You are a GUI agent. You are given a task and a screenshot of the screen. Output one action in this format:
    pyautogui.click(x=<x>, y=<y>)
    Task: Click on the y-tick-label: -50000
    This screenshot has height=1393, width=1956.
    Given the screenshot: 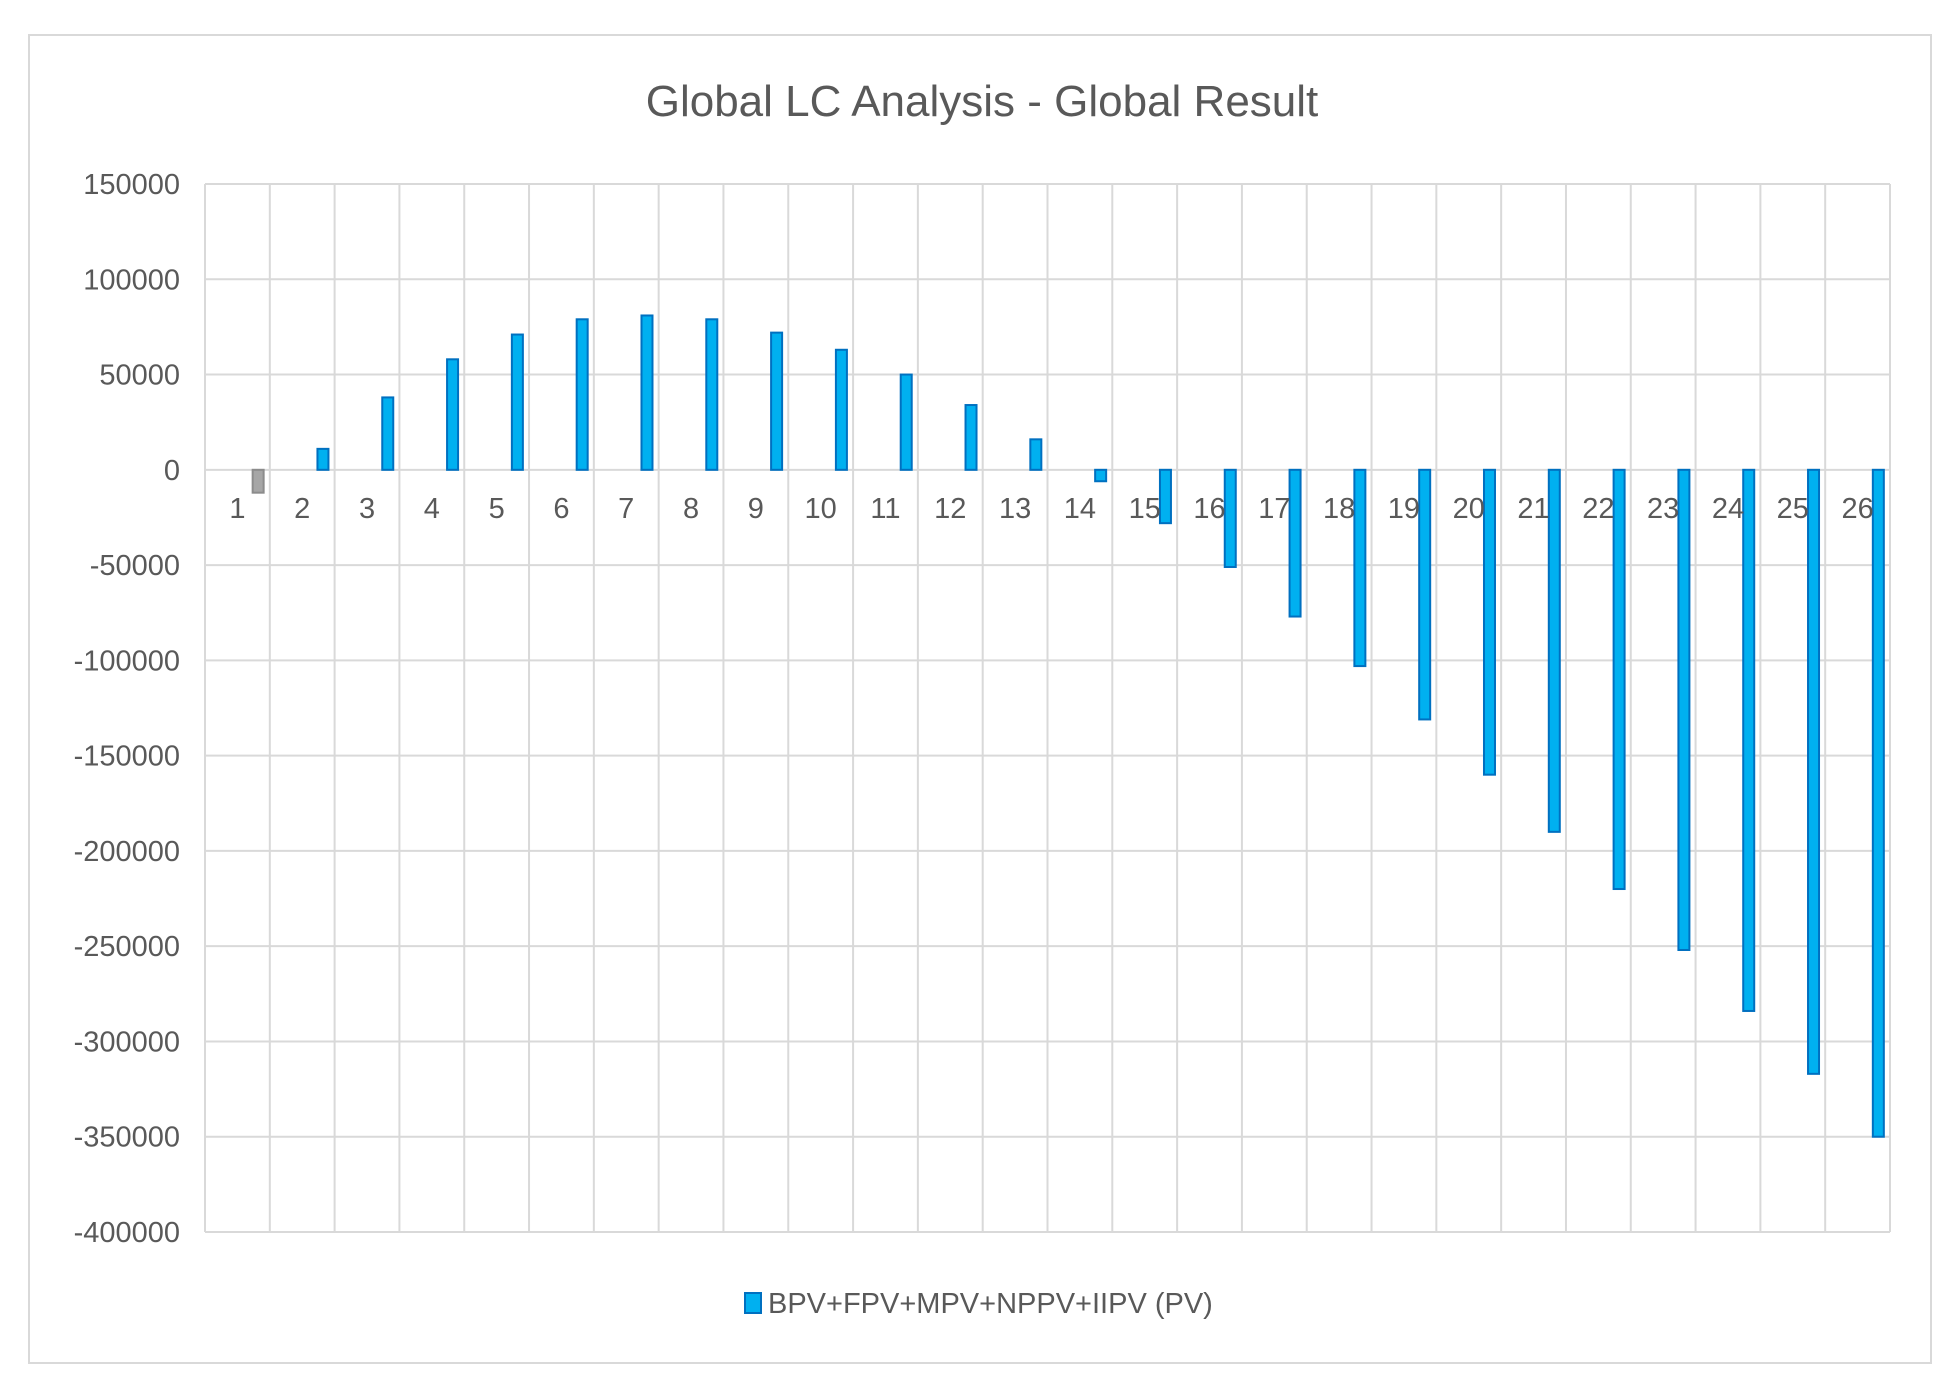 What is the action you would take?
    pyautogui.click(x=135, y=566)
    